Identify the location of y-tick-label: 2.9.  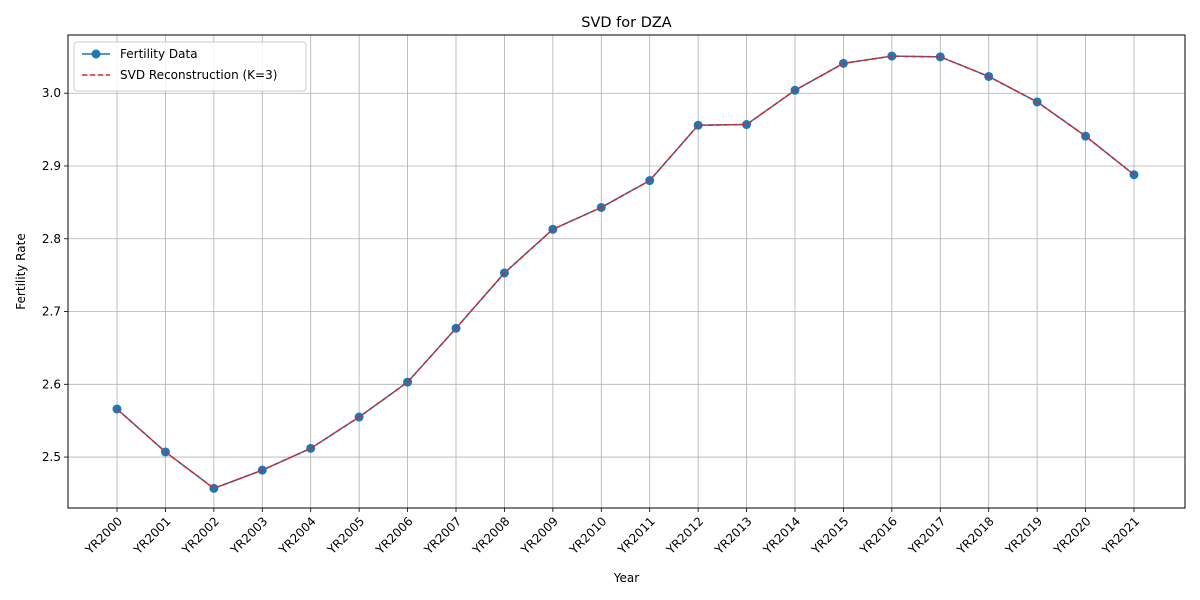
(51, 166).